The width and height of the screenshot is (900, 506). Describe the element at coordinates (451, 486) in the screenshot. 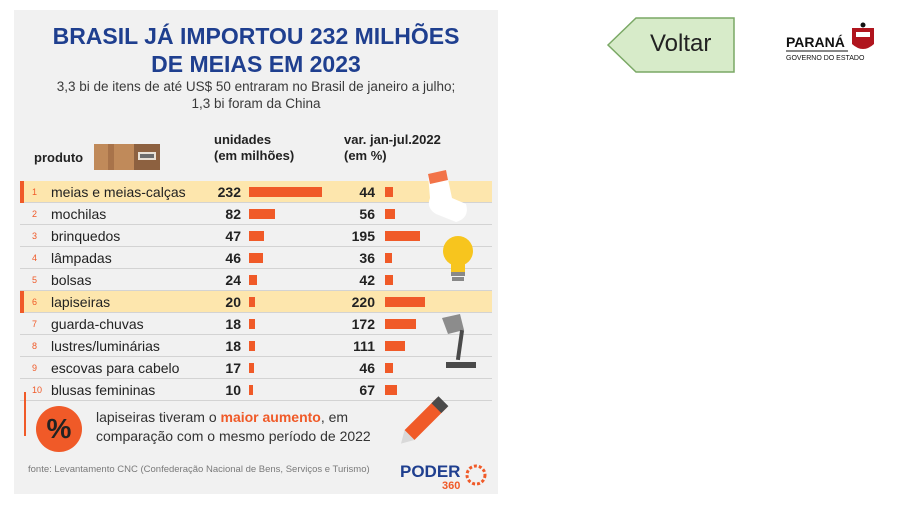

I see `brand-sub: 360` at that location.